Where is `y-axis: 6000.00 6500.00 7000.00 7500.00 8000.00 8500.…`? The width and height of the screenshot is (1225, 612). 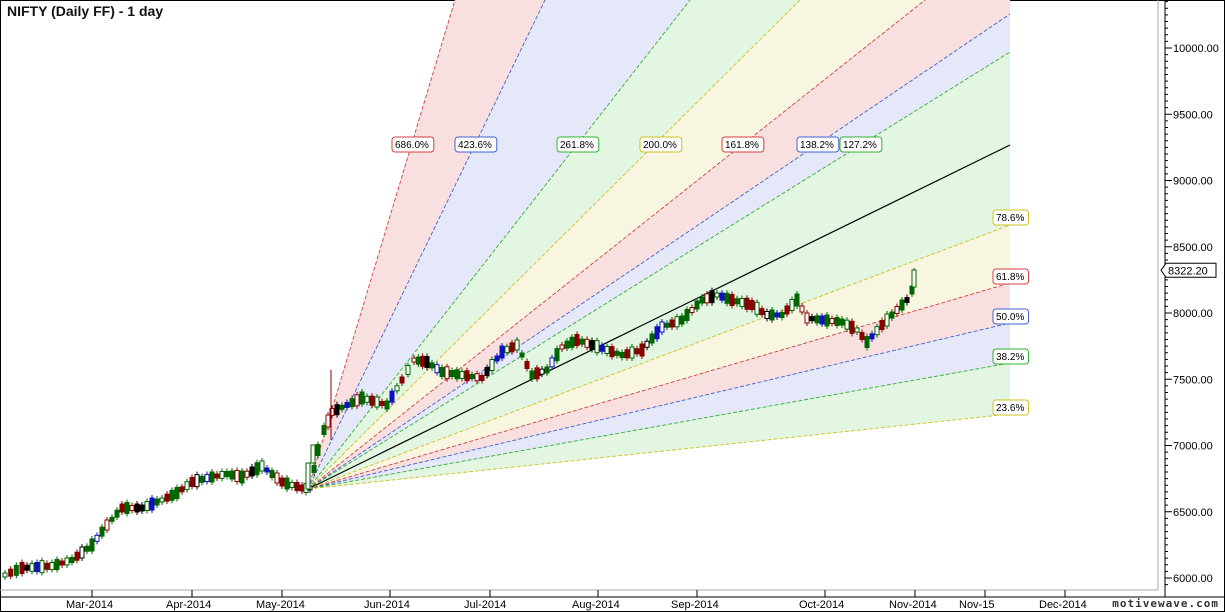
y-axis: 6000.00 6500.00 7000.00 7500.00 8000.00 8500.… is located at coordinates (1188, 298).